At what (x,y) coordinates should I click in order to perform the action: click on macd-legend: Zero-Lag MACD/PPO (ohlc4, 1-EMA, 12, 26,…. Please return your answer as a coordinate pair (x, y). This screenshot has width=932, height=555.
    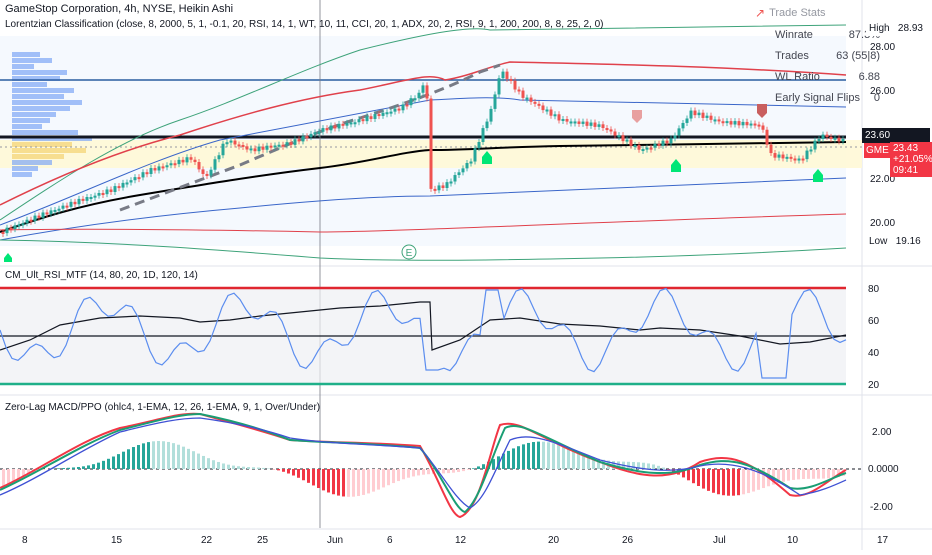
    Looking at the image, I should click on (162, 407).